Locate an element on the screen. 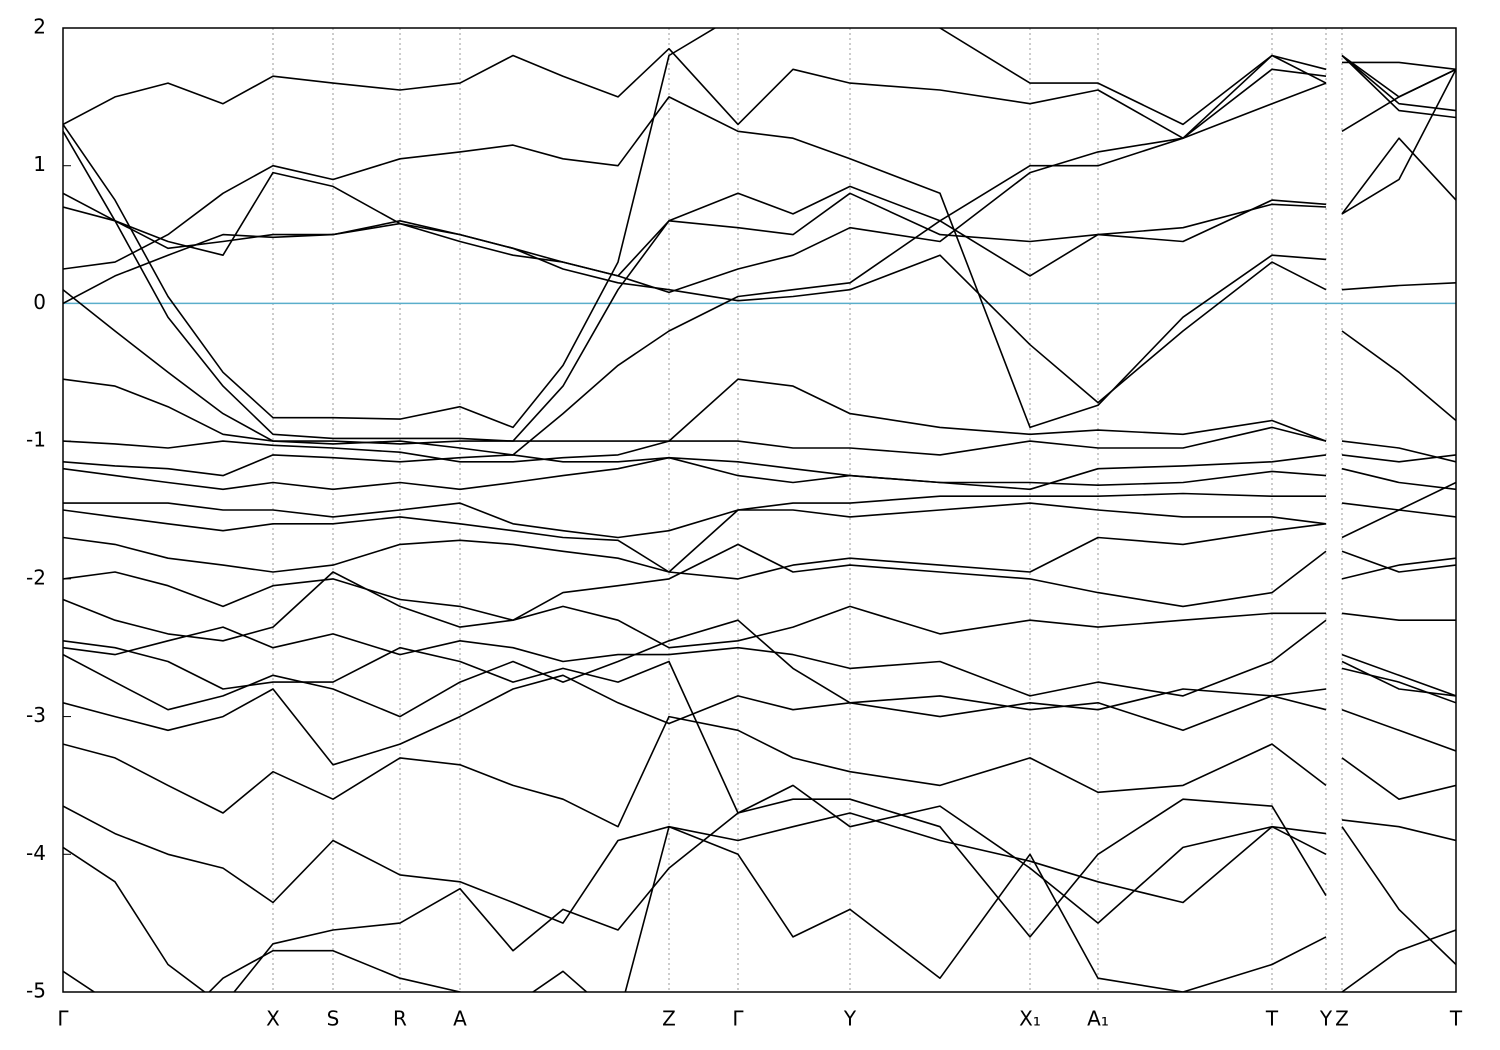  y-tick-label: -2 is located at coordinates (36, 577).